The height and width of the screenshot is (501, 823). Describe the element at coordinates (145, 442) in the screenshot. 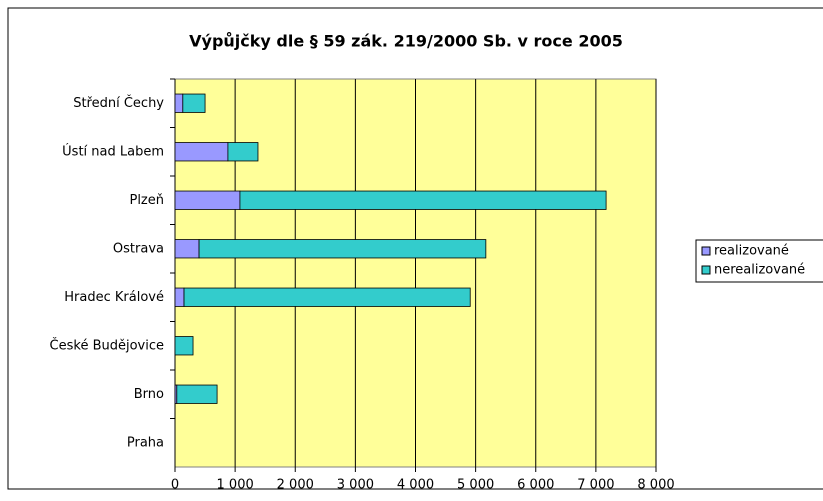

I see `y-tick-label: Praha` at that location.